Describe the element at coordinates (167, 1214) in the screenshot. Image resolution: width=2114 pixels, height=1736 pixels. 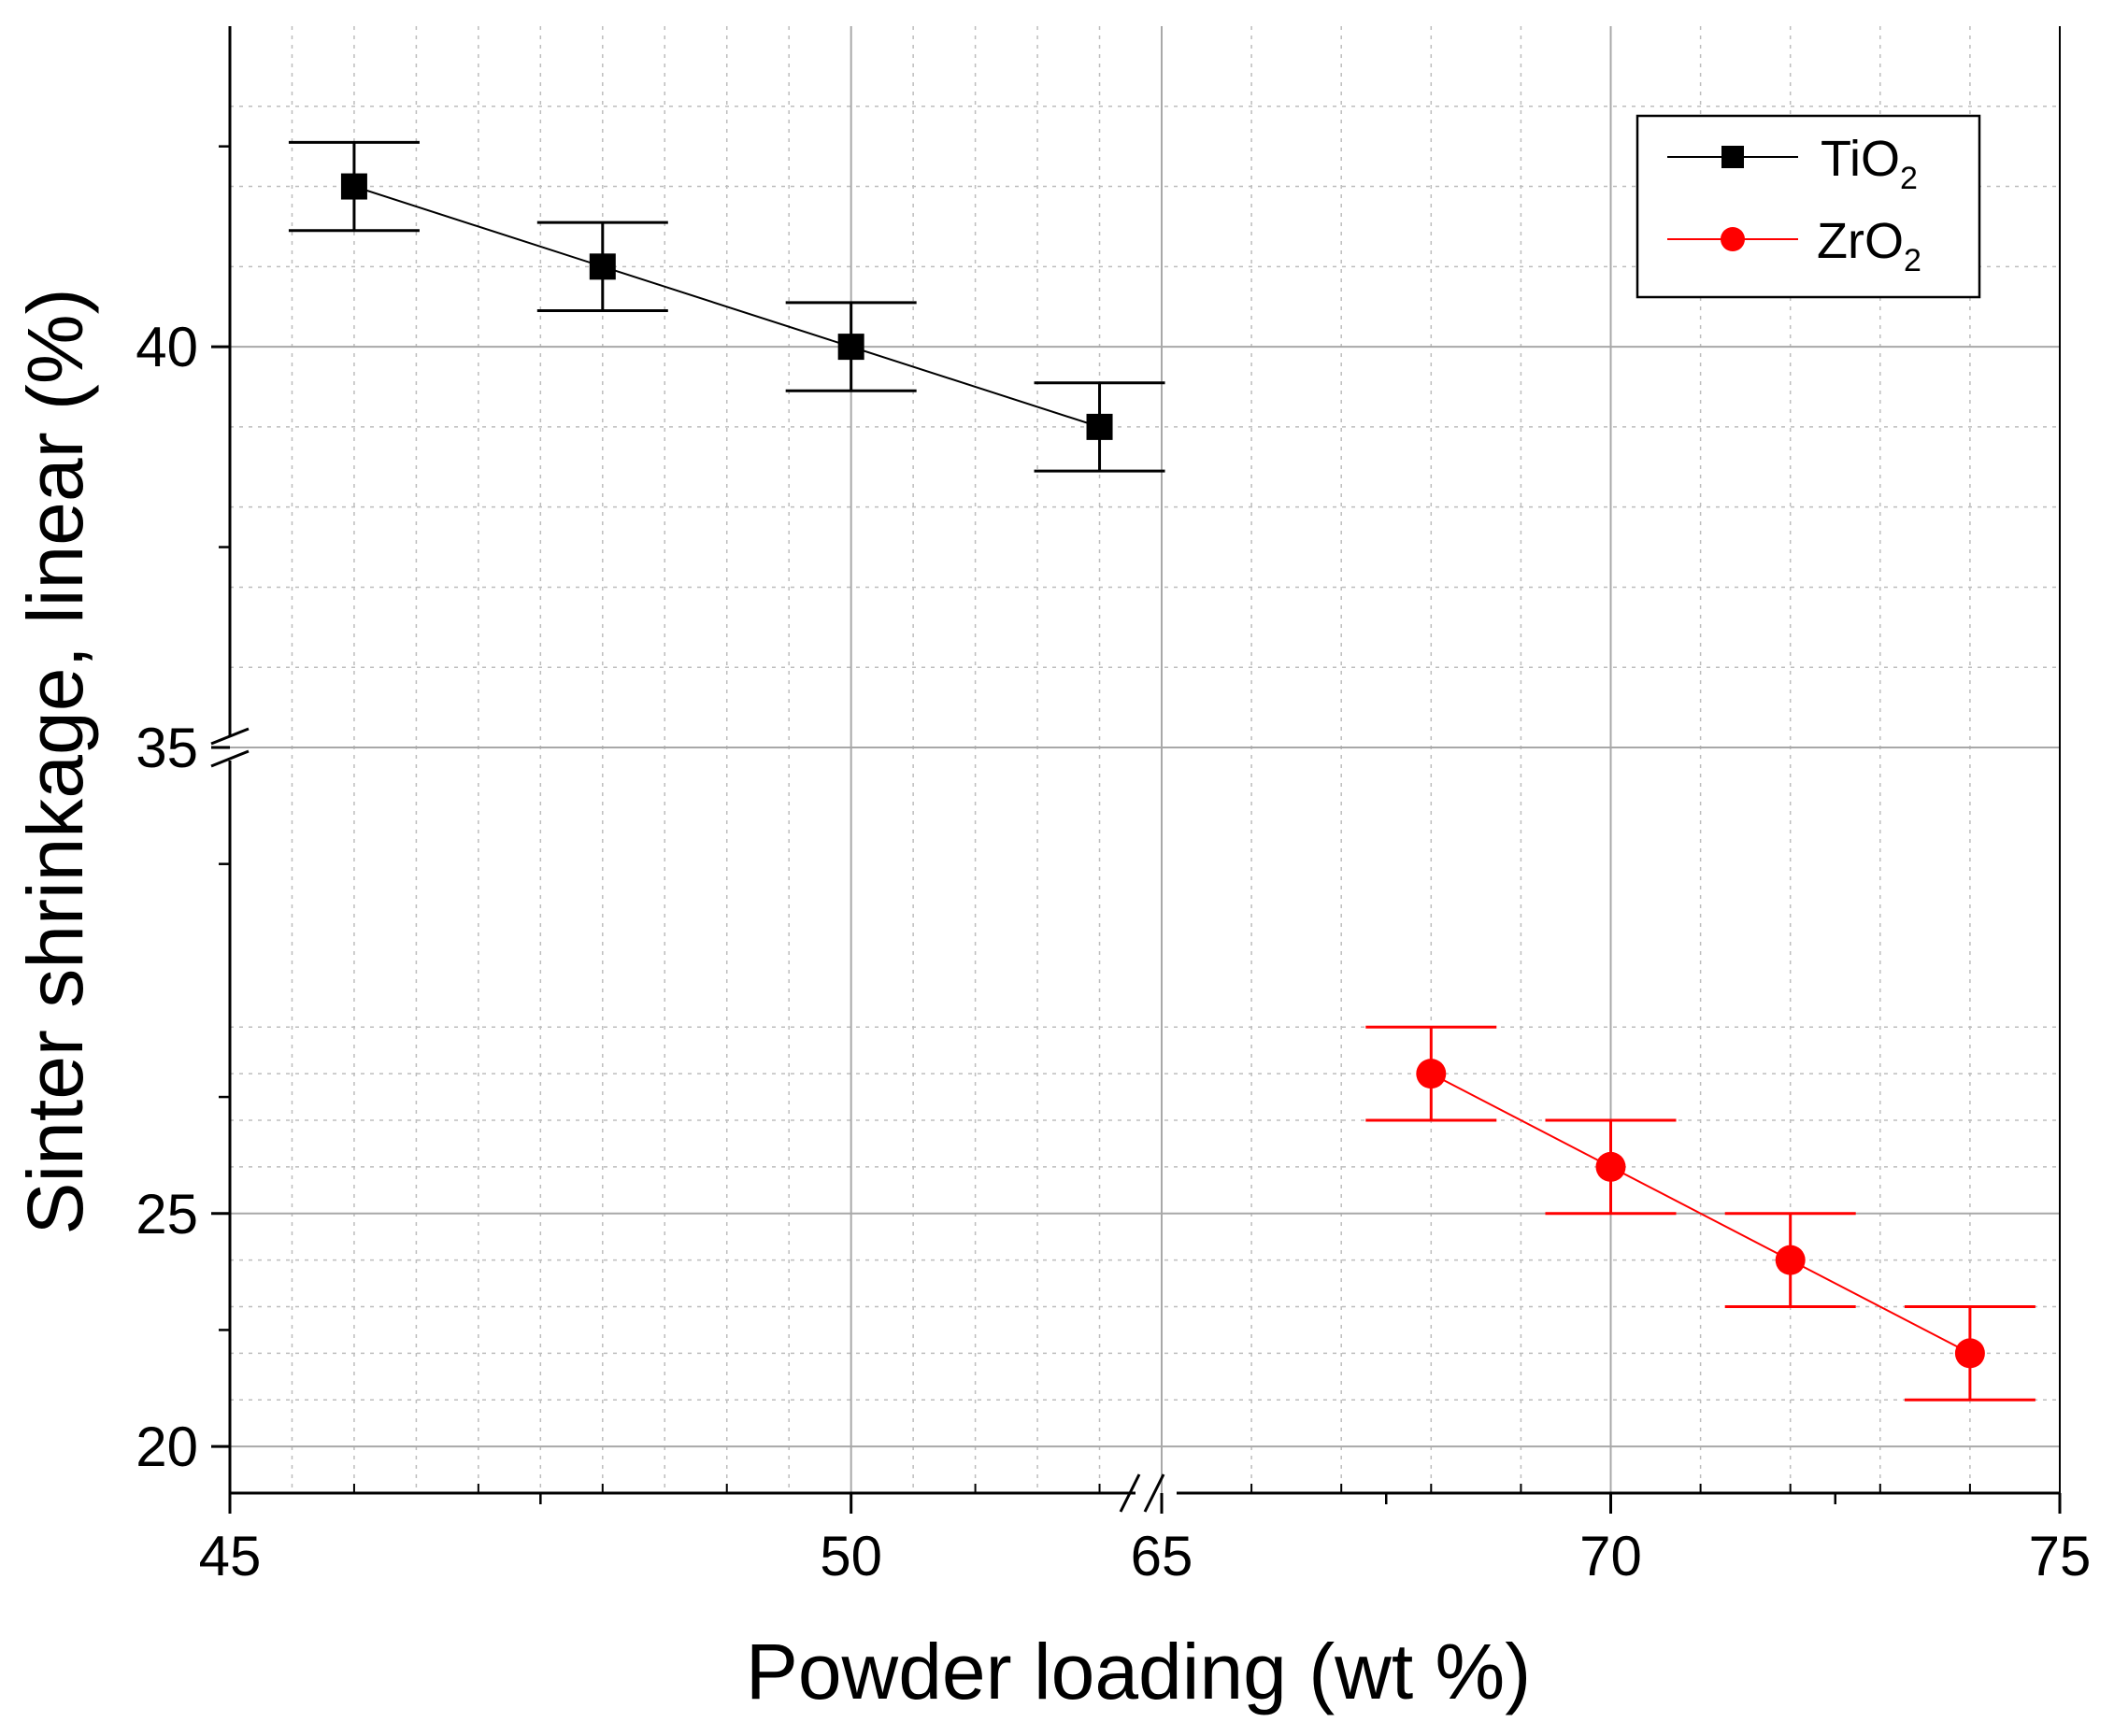
I see `y-tick-label: 25` at that location.